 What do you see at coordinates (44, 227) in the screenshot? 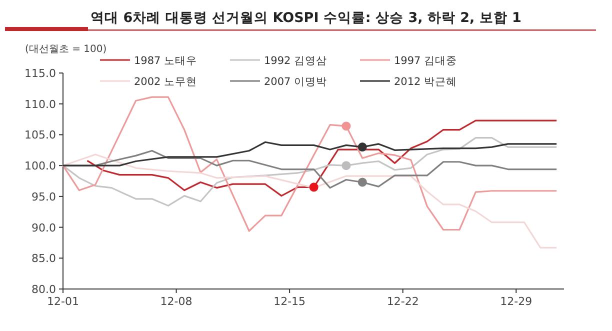
I see `y-tick-label: 90.0` at bounding box center [44, 227].